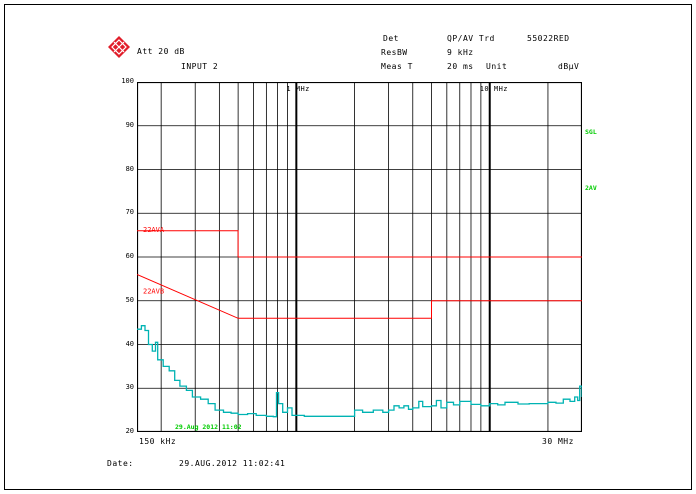 This screenshot has width=696, height=494. Describe the element at coordinates (460, 66) in the screenshot. I see `meas-time-value: 20 ms` at that location.